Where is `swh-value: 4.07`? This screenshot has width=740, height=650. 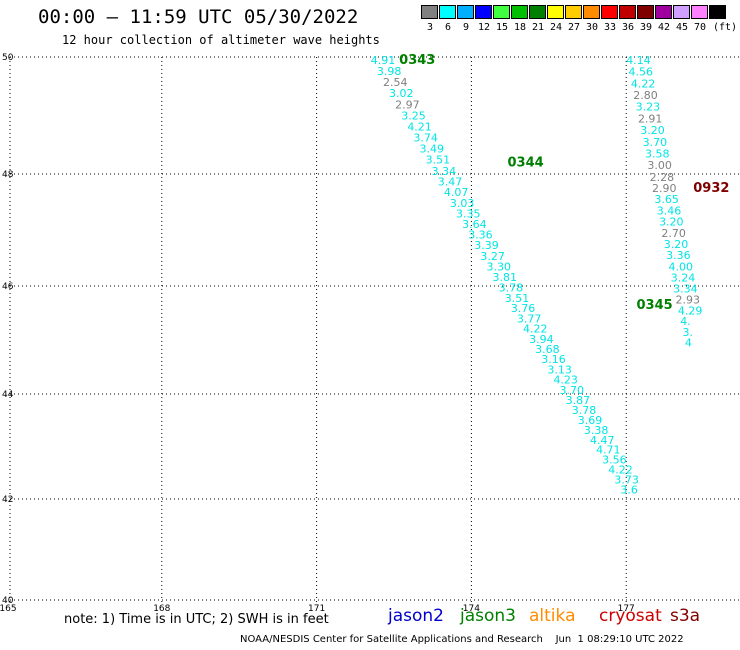
swh-value: 4.07 is located at coordinates (456, 192).